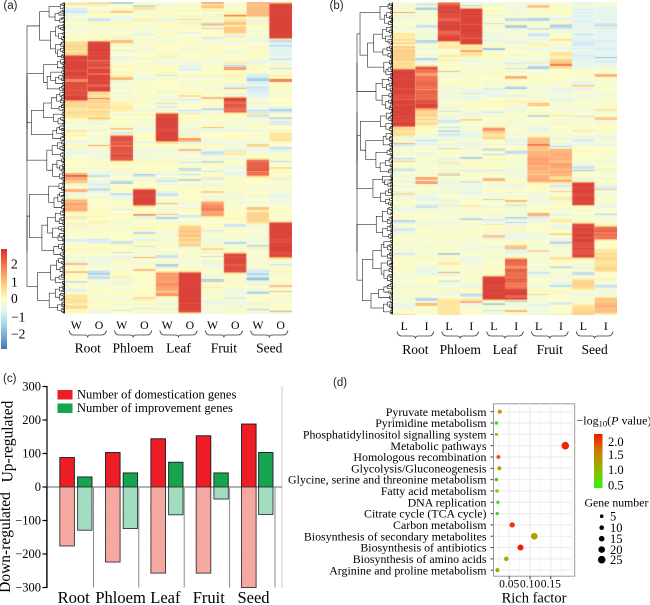 The image size is (650, 605). I want to click on svg-text: −1, so click(18, 317).